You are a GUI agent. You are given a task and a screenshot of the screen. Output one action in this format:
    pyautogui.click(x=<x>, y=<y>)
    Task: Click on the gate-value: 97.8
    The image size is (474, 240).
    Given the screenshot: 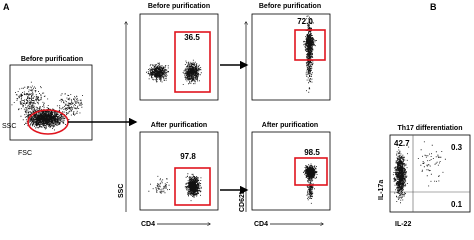 What is the action you would take?
    pyautogui.click(x=188, y=156)
    